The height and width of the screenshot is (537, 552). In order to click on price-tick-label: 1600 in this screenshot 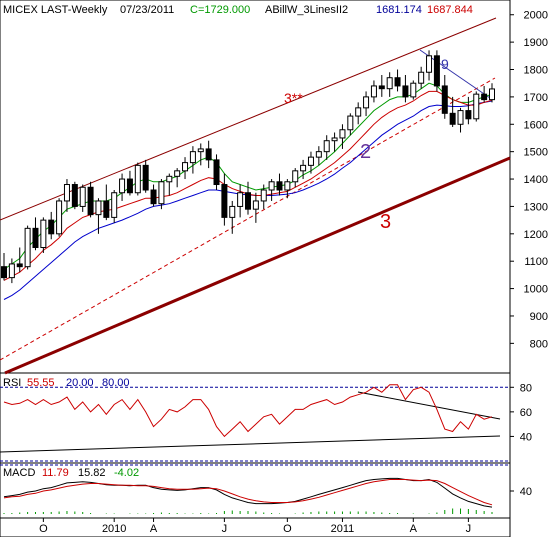, I will do `click(536, 125)`.